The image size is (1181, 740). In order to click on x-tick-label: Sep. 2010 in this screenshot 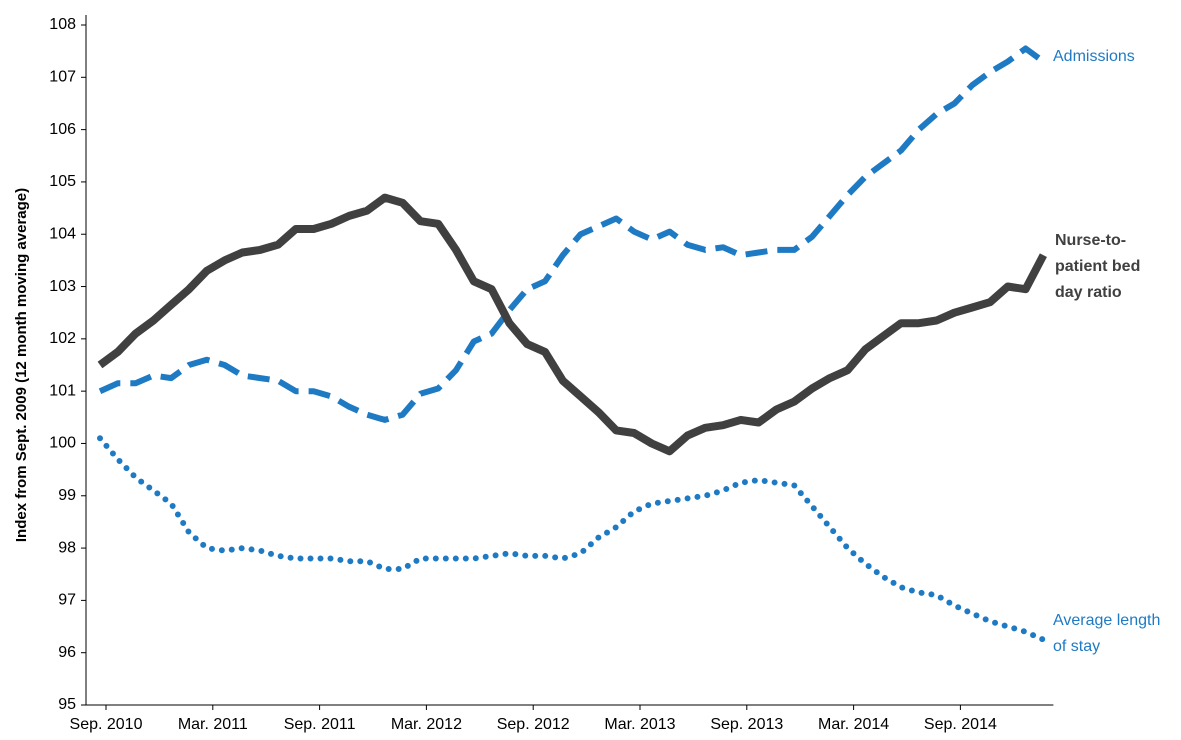, I will do `click(106, 724)`.